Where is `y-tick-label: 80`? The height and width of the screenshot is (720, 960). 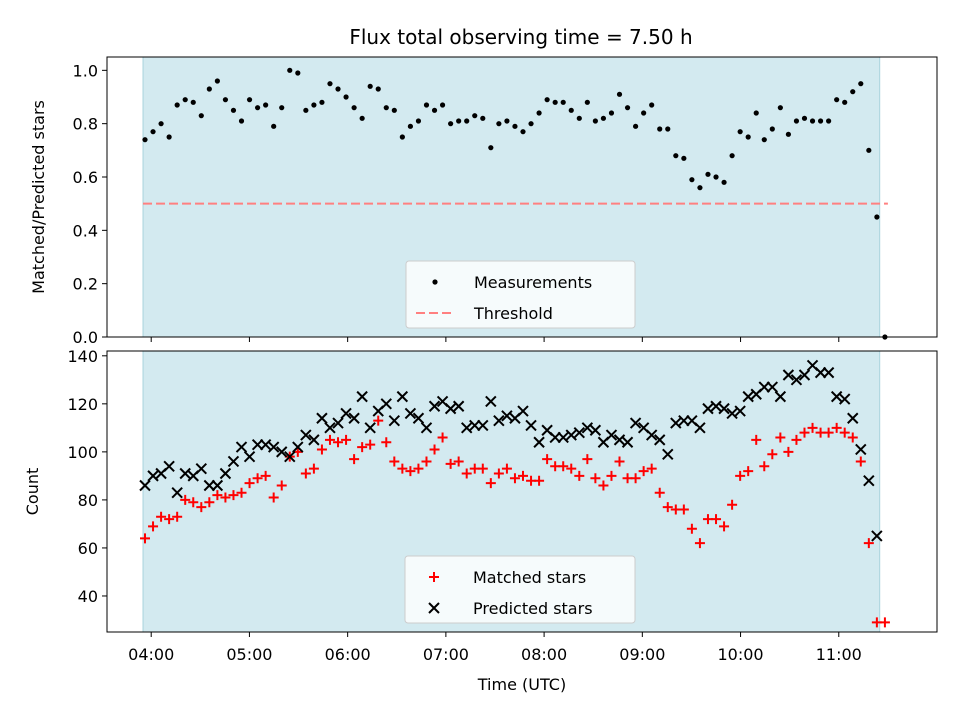 y-tick-label: 80 is located at coordinates (88, 500).